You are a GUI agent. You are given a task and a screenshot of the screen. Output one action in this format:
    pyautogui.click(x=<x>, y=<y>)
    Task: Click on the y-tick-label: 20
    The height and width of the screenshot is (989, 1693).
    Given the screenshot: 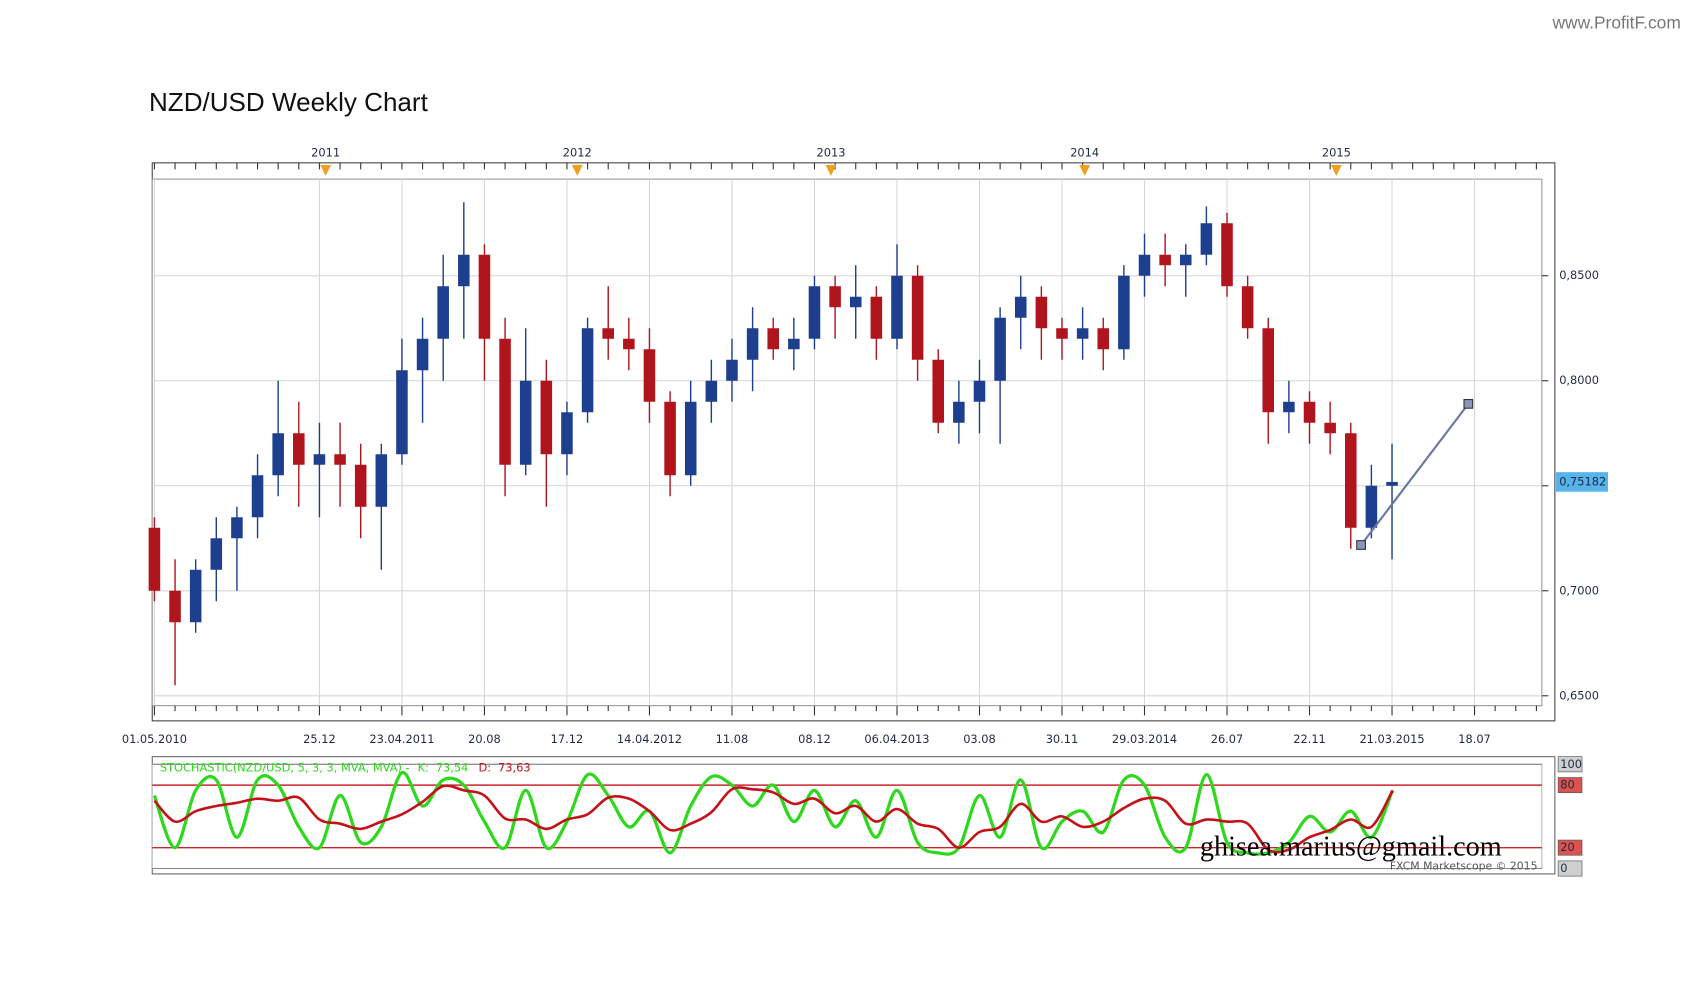 What is the action you would take?
    pyautogui.click(x=1567, y=847)
    